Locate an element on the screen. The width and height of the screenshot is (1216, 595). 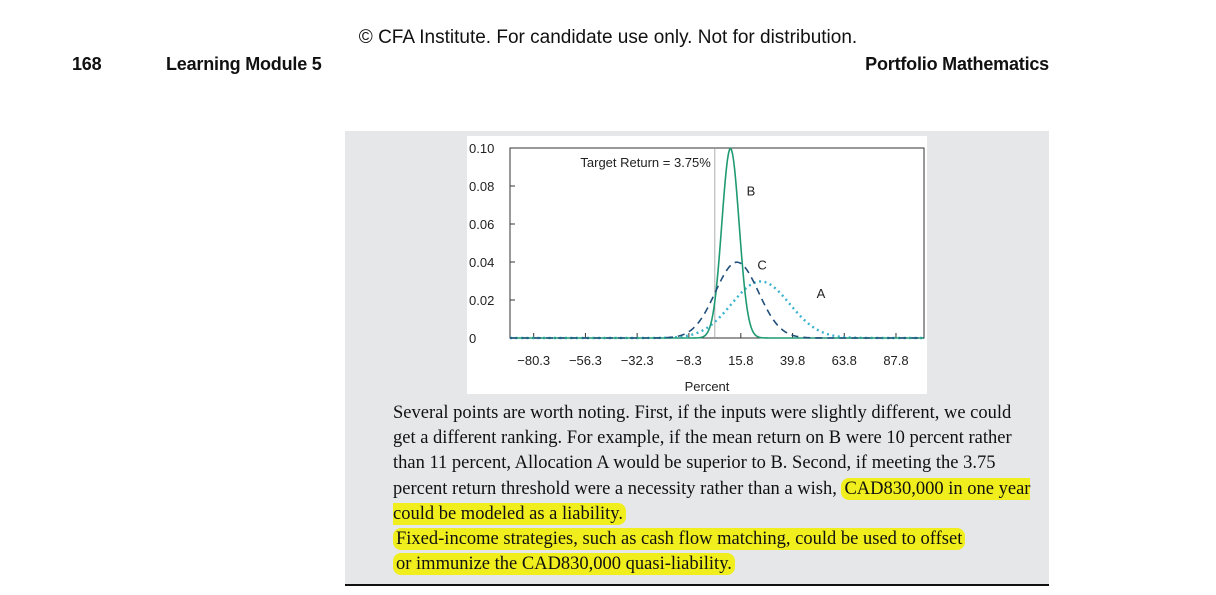
x-axis-title: Percent is located at coordinates (707, 386).